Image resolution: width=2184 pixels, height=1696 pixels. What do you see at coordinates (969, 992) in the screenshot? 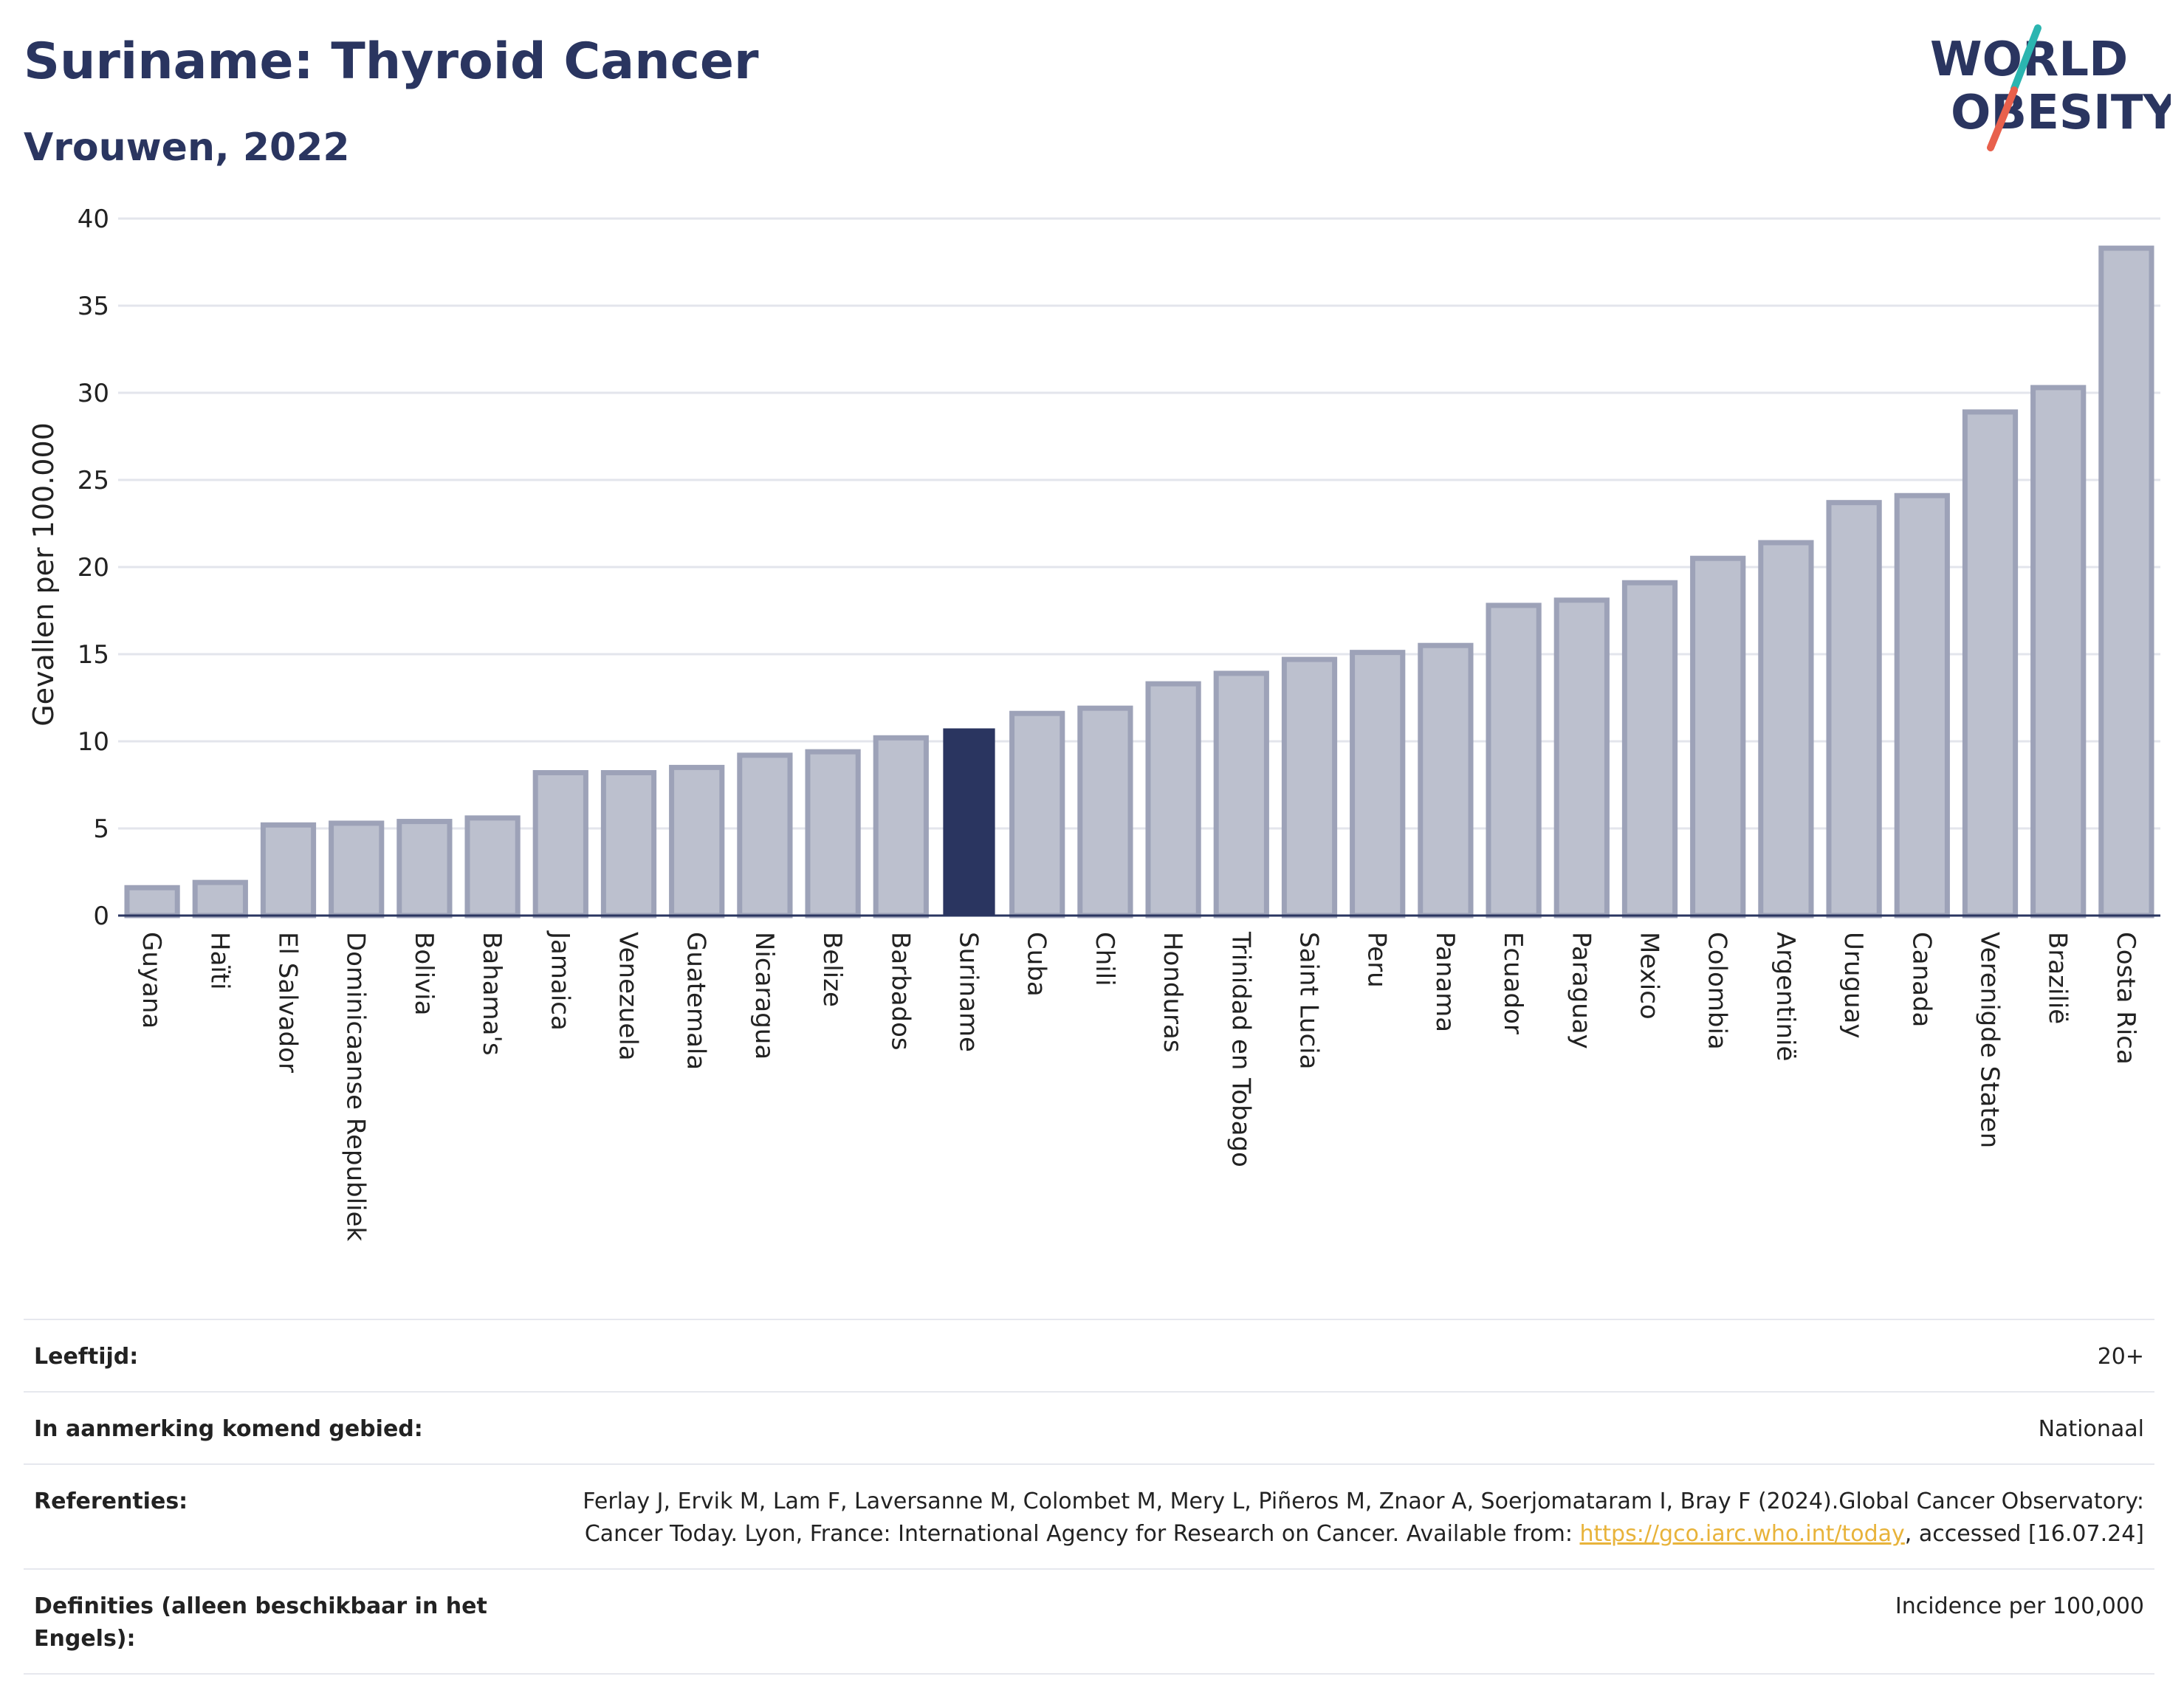
I see `x-tick-label: Suriname` at bounding box center [969, 992].